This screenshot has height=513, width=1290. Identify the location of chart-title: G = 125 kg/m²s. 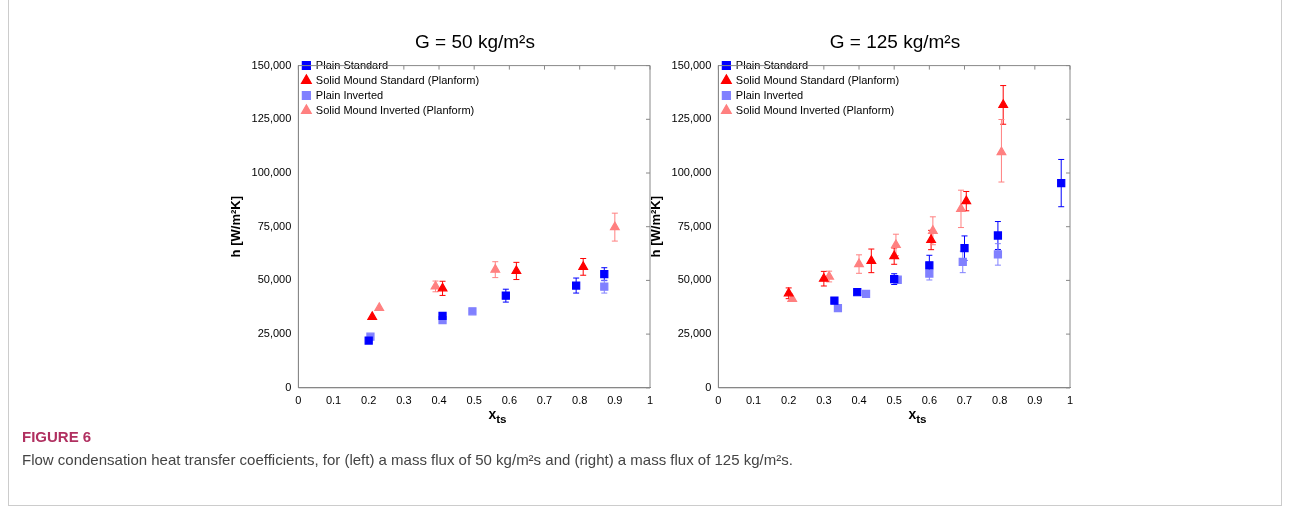
(895, 42).